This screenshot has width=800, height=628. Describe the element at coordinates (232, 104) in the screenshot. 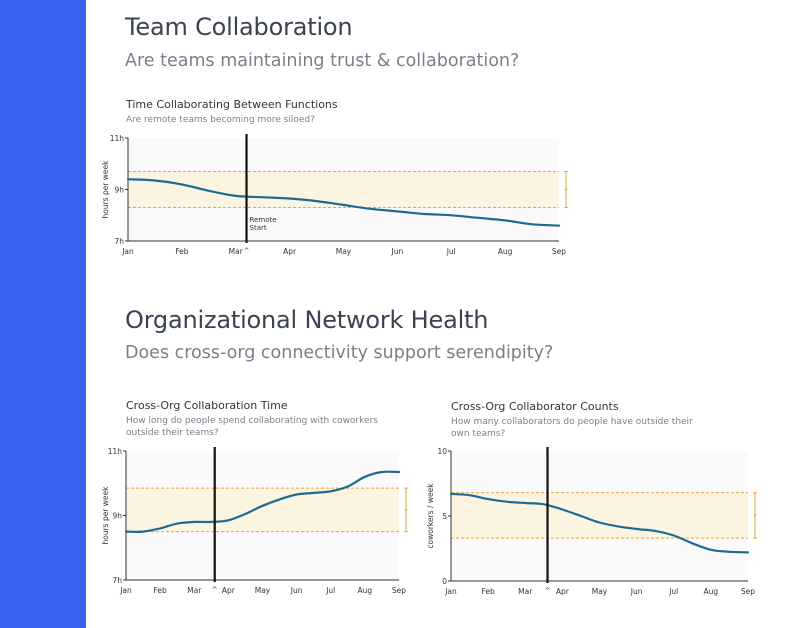

I see `chart-title: Time Collaborating Between Functions` at that location.